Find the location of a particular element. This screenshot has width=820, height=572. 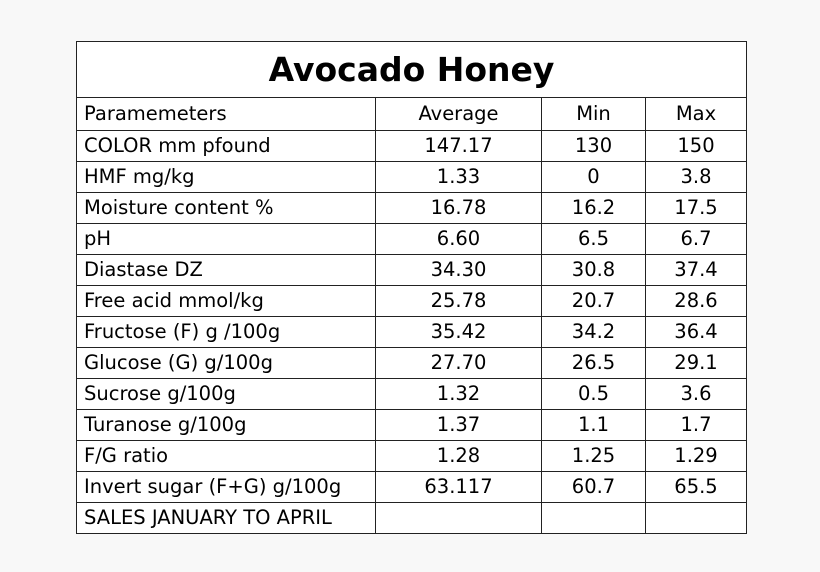

average-cell: 25.78 is located at coordinates (458, 301).